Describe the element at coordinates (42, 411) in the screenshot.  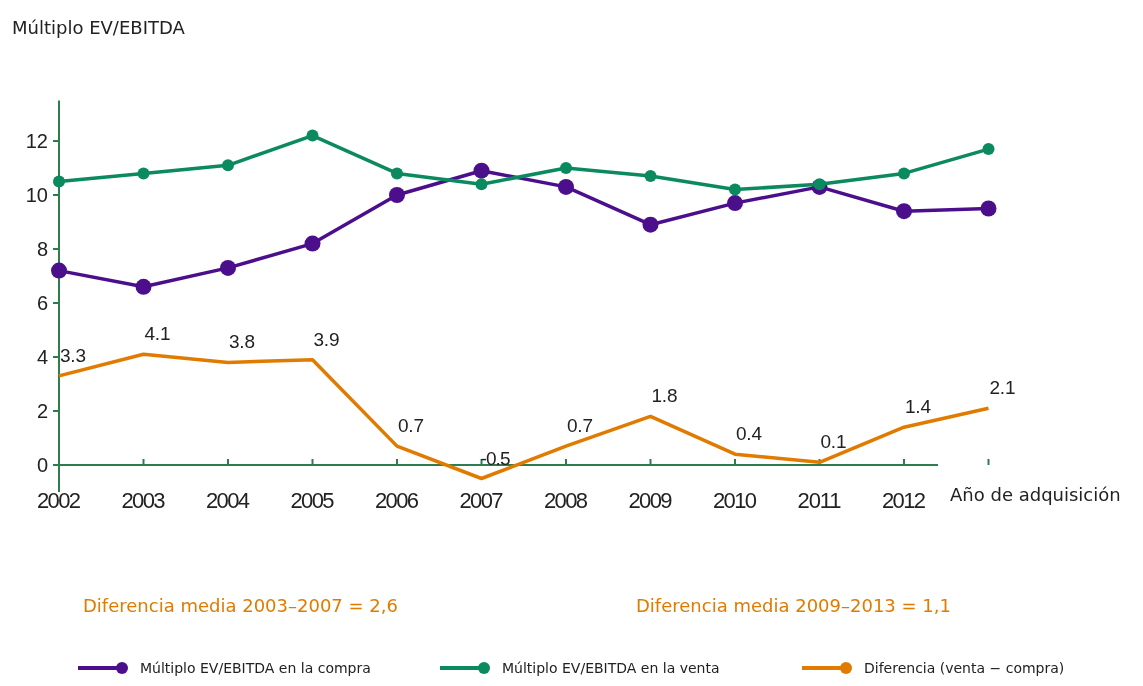
I see `y-tick-label: 2` at that location.